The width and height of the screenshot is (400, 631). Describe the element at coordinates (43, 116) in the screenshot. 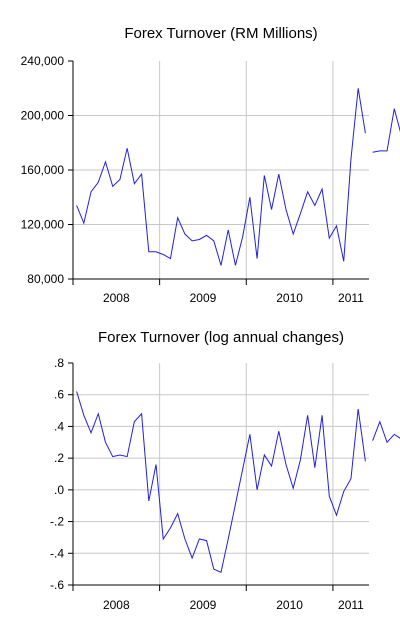

I see `y-tick-label: 200,000` at that location.